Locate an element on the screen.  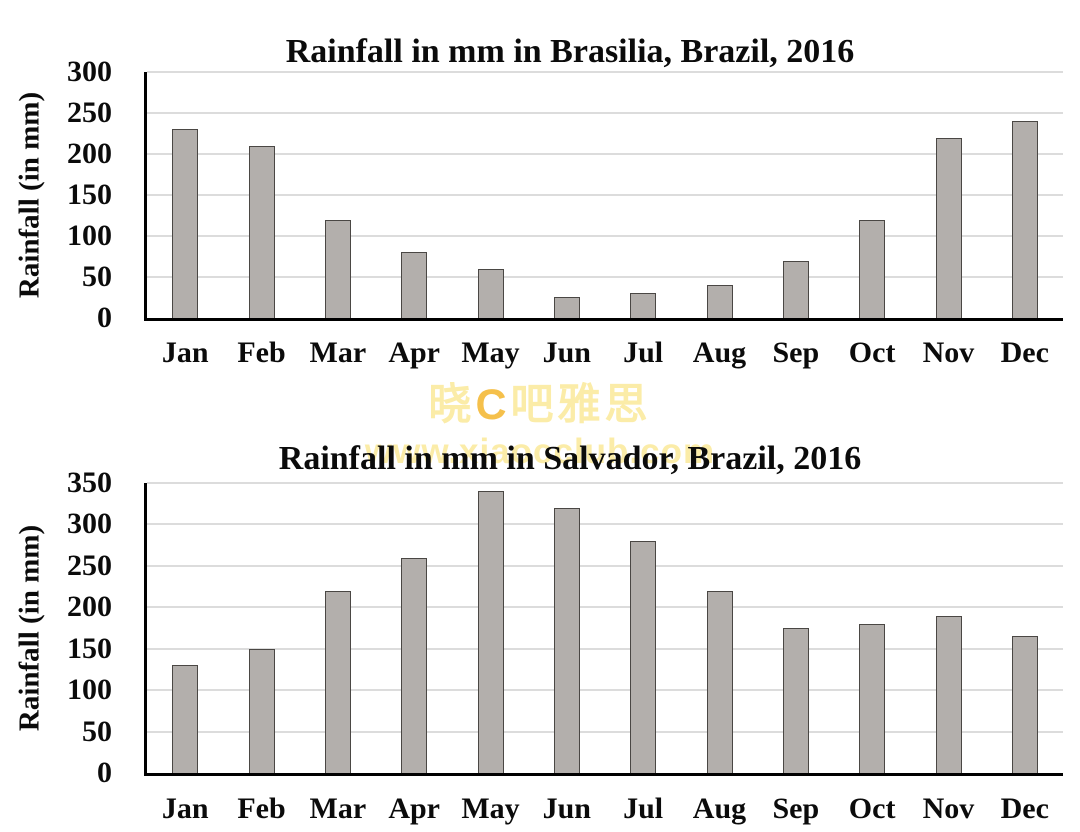
y-tick-350: 350 is located at coordinates (89, 482).